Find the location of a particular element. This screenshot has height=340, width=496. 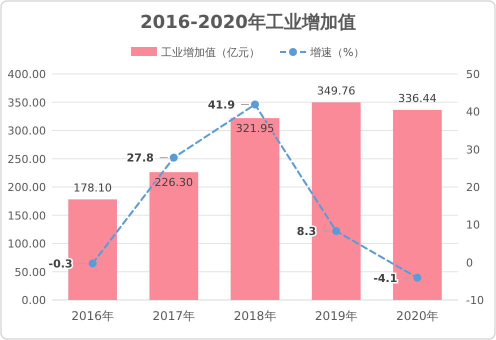

data-label: 41.9 is located at coordinates (221, 105).